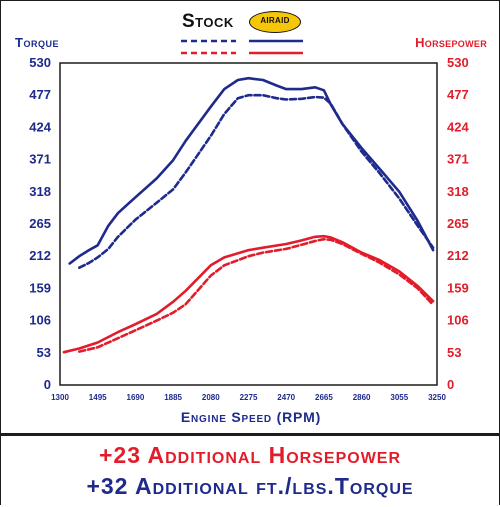 The image size is (500, 507). I want to click on x-tick-label: 2860, so click(362, 397).